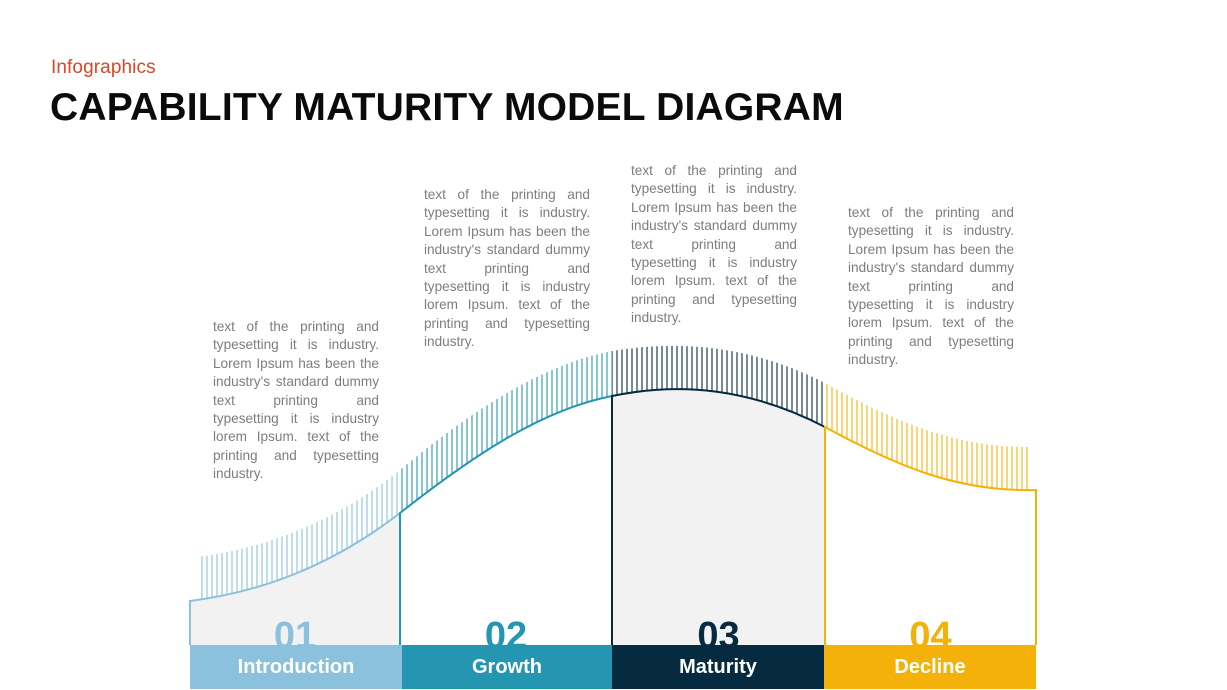 The height and width of the screenshot is (690, 1227). What do you see at coordinates (295, 630) in the screenshot?
I see `stage-1-number: 01` at bounding box center [295, 630].